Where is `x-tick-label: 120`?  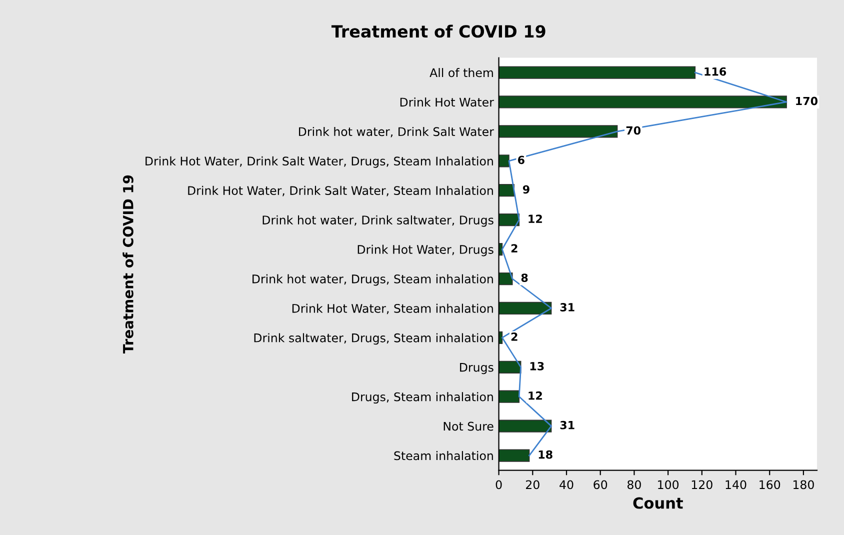
x-tick-label: 120 is located at coordinates (702, 485).